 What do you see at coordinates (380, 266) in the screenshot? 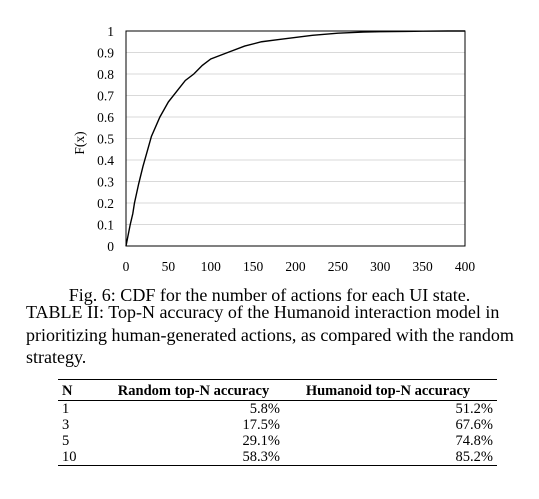
I see `x-tick-label: 300` at bounding box center [380, 266].